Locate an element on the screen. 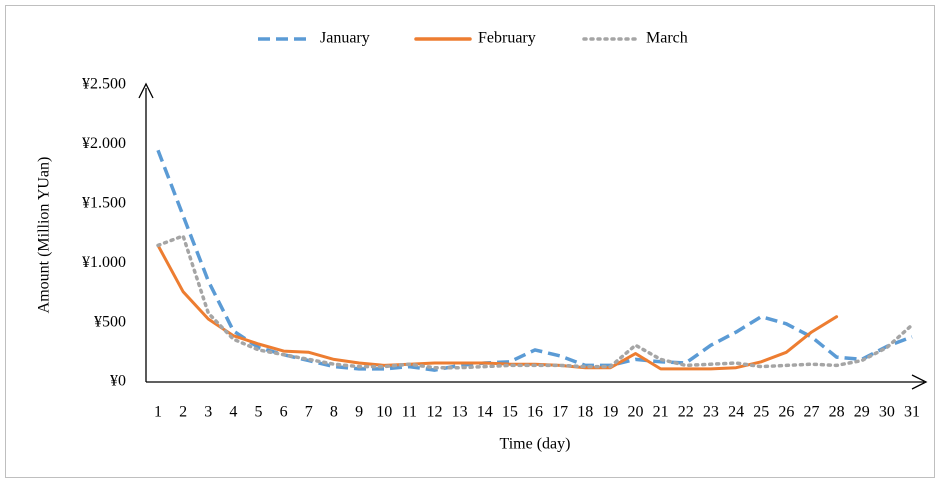 The image size is (941, 487). x-tick-label: 5 is located at coordinates (259, 412).